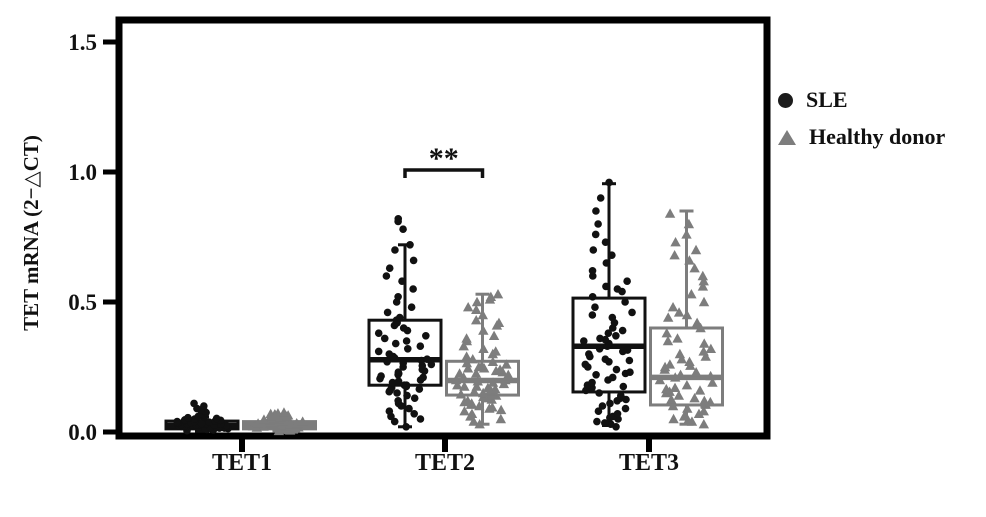 The width and height of the screenshot is (986, 517). I want to click on significance-bracket, so click(444, 173).